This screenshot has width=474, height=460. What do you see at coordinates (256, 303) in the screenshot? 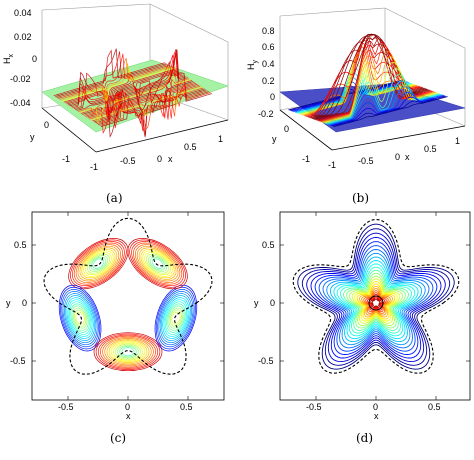
I see `panel-d-ylabel: y` at bounding box center [256, 303].